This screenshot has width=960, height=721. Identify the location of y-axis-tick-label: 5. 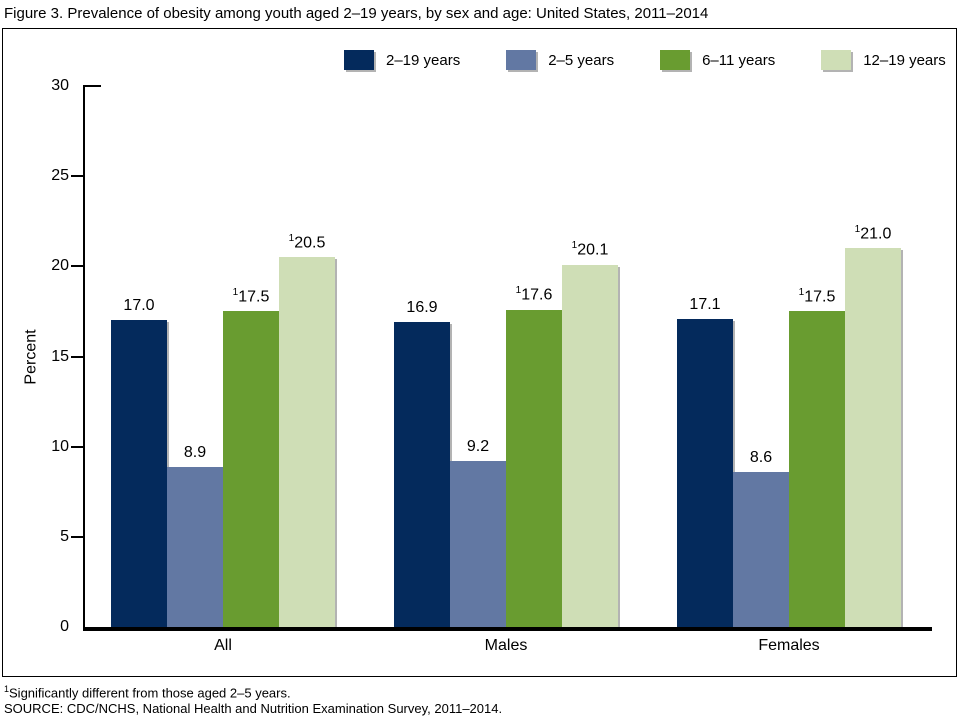
(64, 536).